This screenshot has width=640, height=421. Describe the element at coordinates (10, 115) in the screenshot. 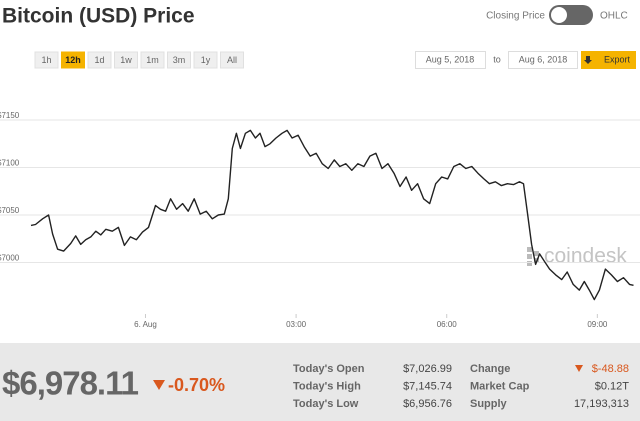

I see `y-tick-label: $7150` at that location.